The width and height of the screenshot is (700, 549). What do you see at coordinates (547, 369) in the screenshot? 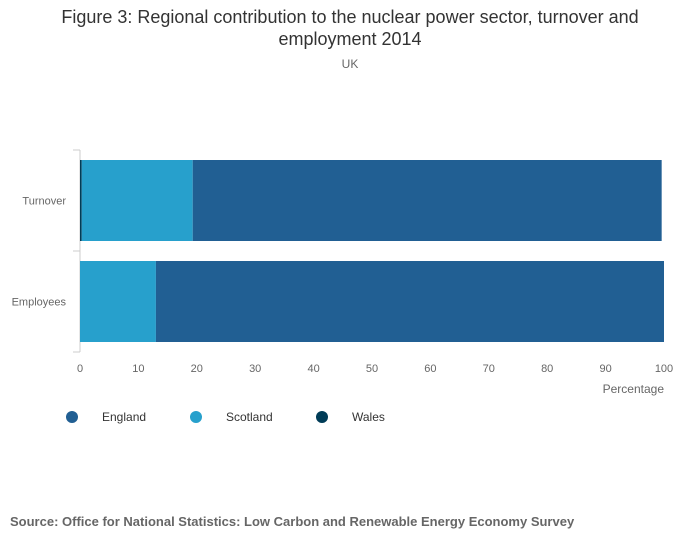
I see `x-tick-label: 80` at bounding box center [547, 369].